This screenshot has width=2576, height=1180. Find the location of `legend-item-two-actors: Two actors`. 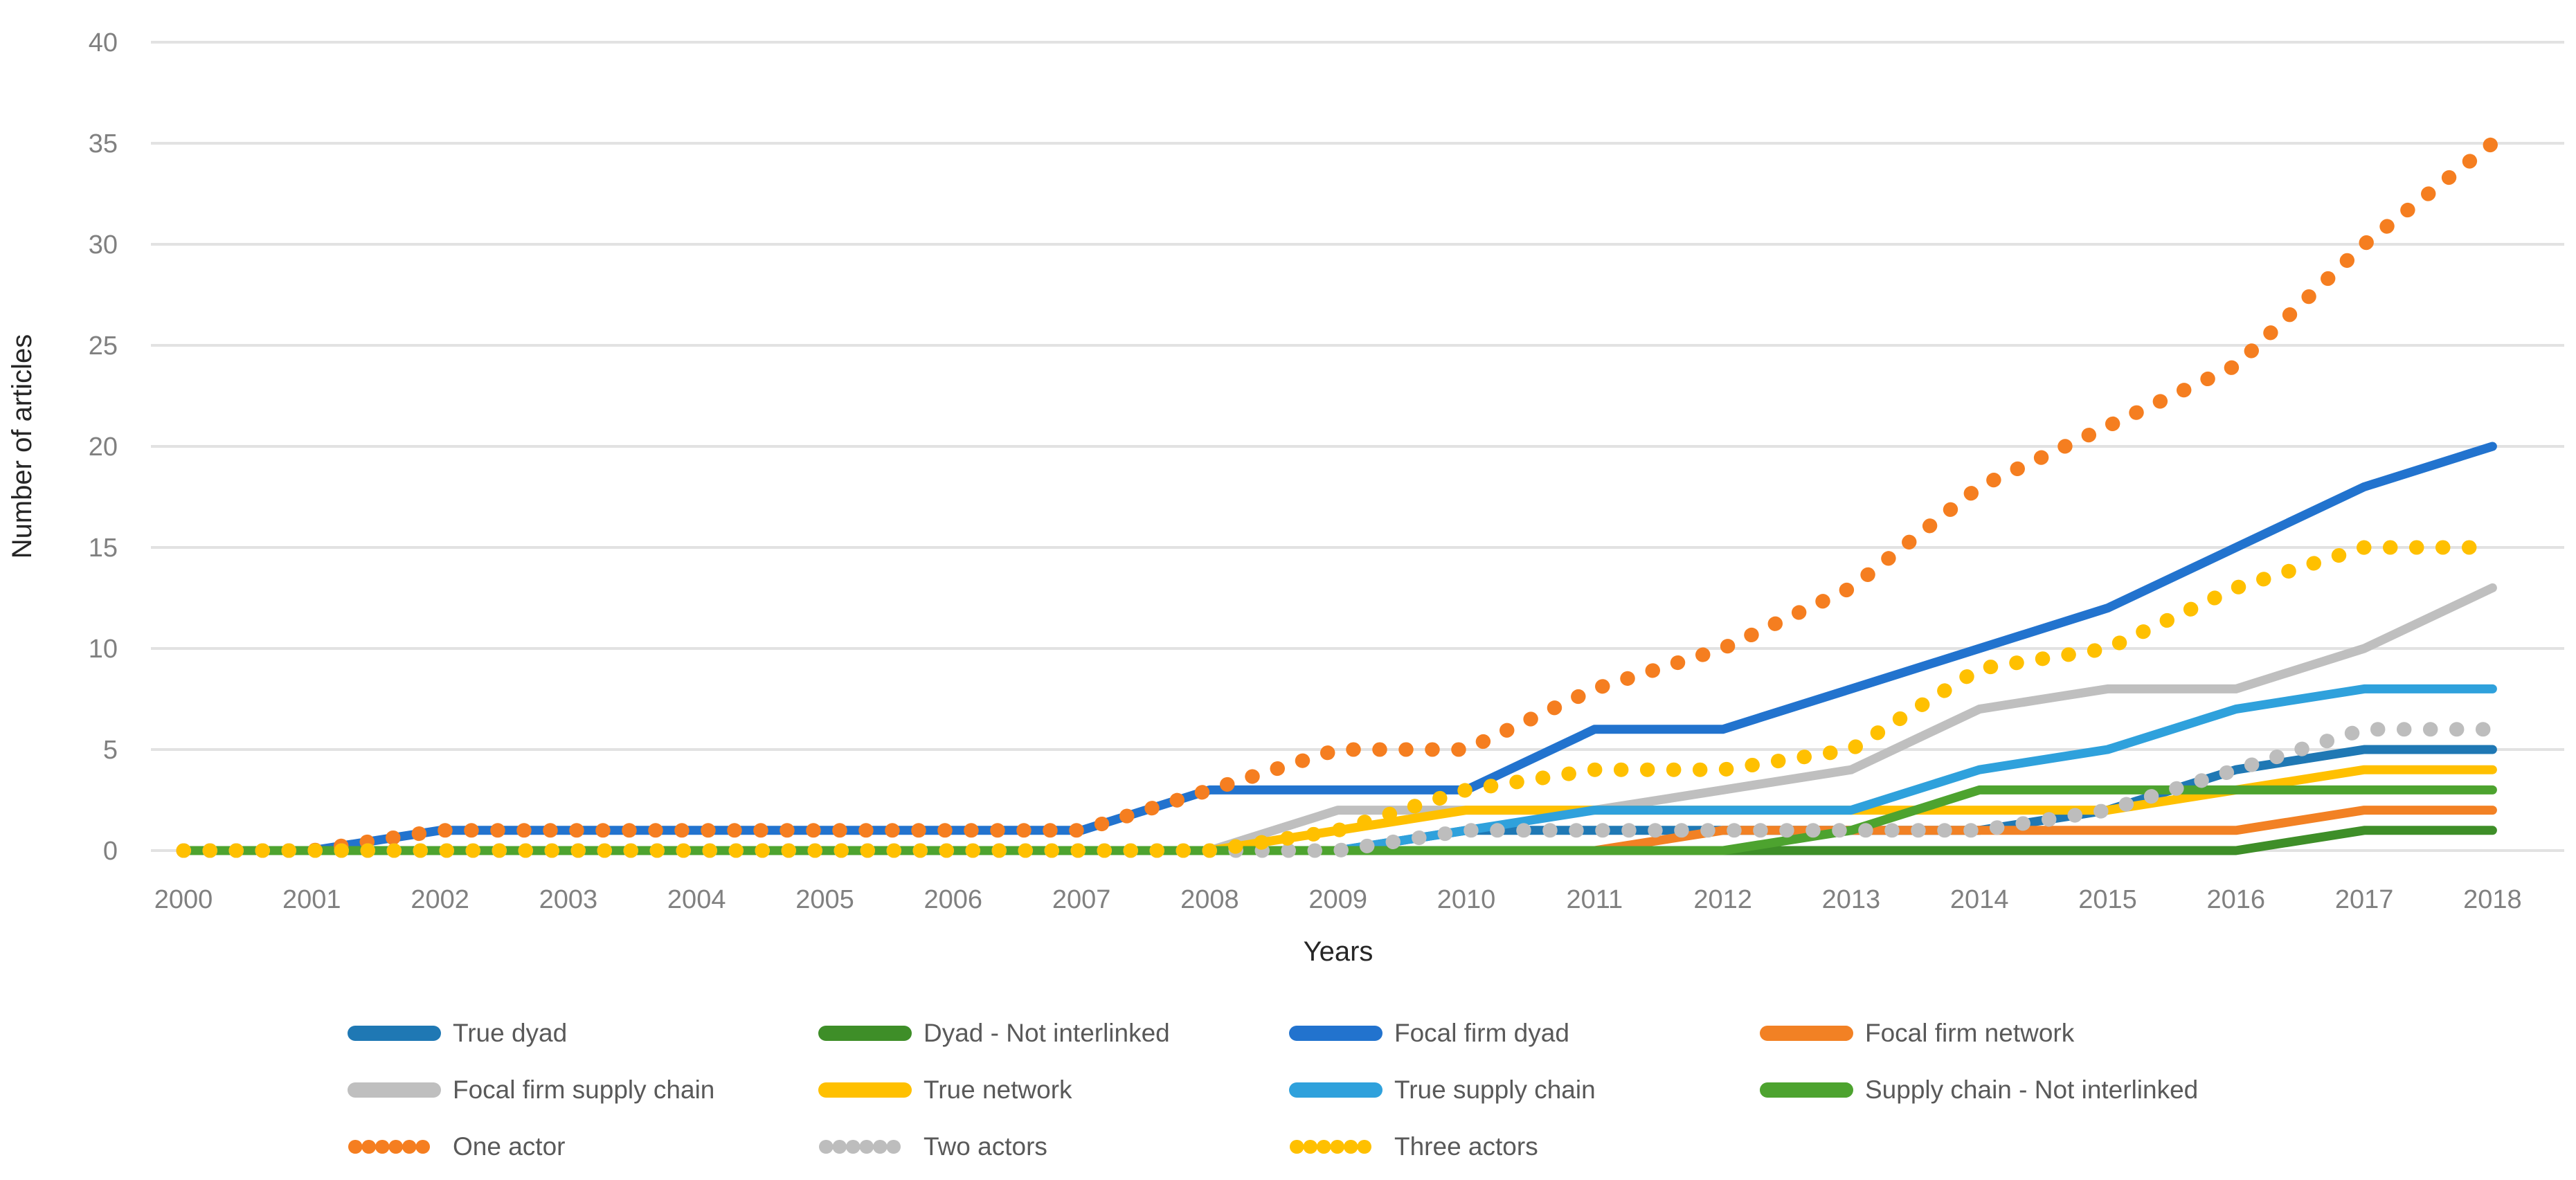

legend-item-two-actors: Two actors is located at coordinates (933, 1146).